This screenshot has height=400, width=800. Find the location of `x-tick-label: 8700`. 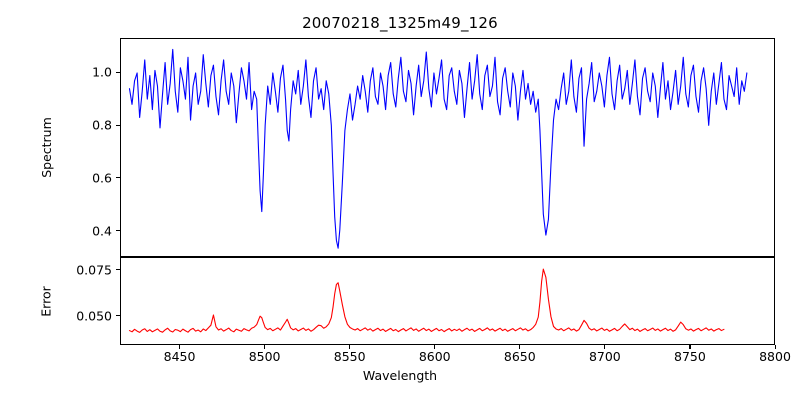

x-tick-label: 8700 is located at coordinates (604, 356).